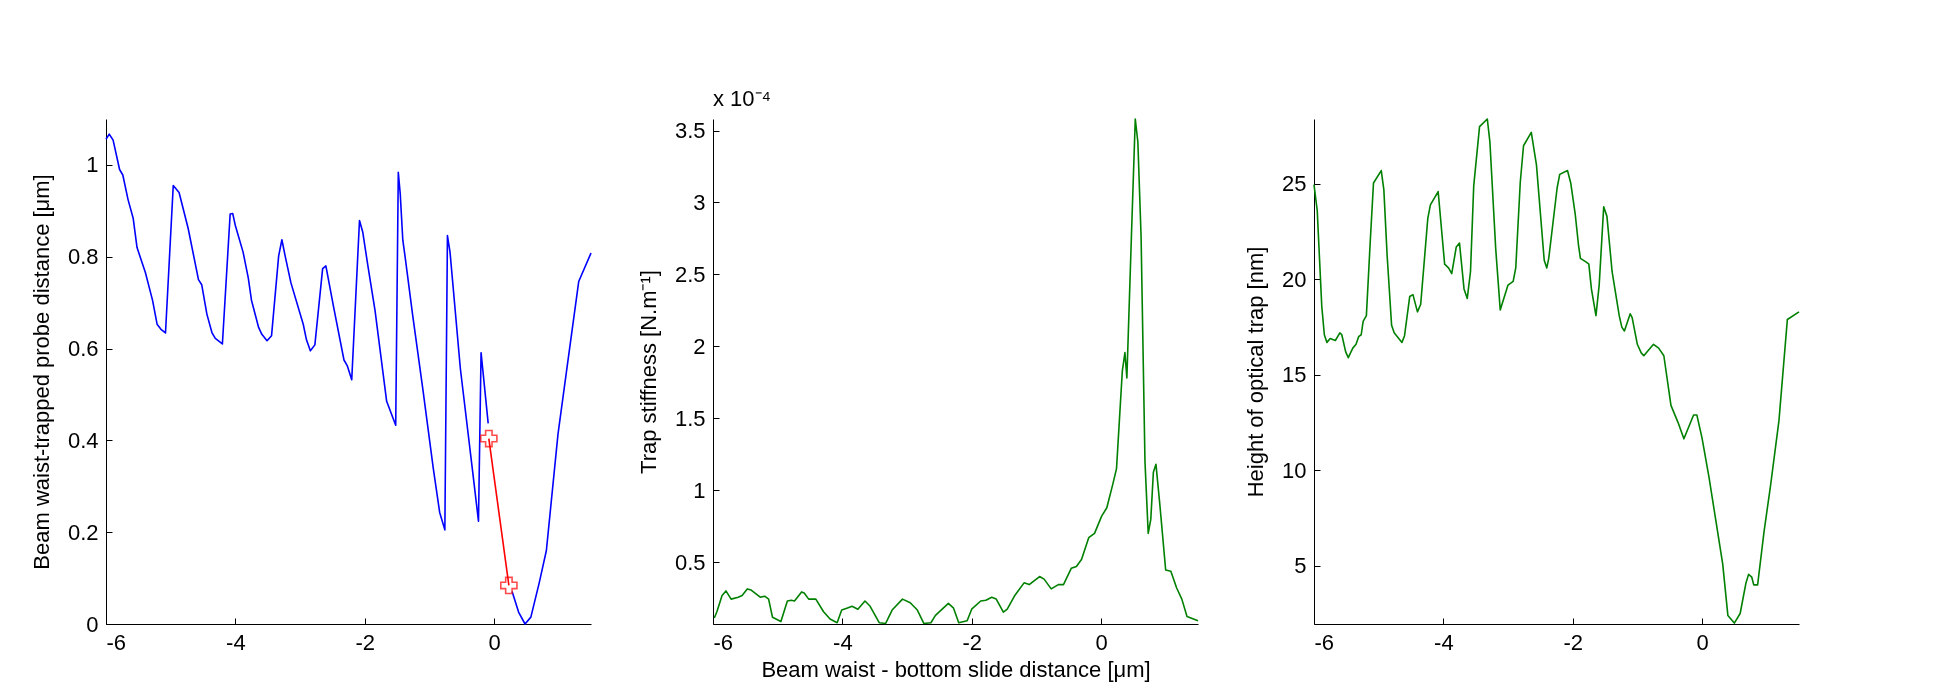 Image resolution: width=1933 pixels, height=694 pixels. What do you see at coordinates (699, 202) in the screenshot?
I see `y-tick-label: 3` at bounding box center [699, 202].